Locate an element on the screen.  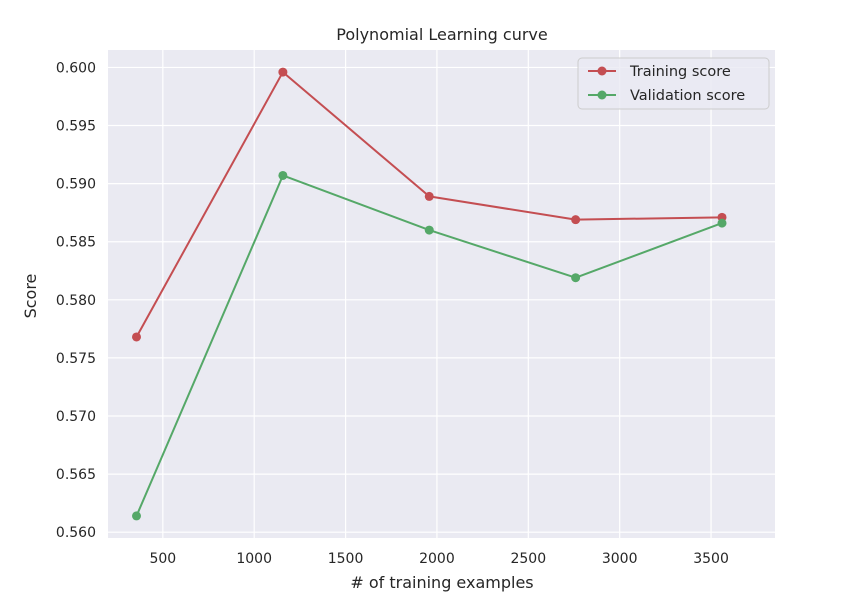
x-tick-label: 1500 is located at coordinates (346, 559).